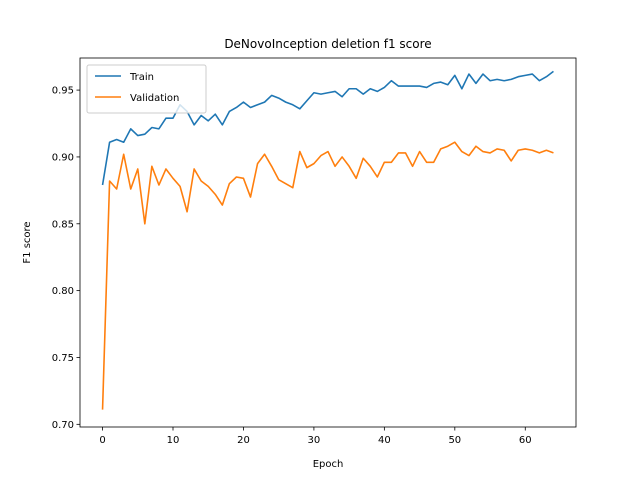 This screenshot has width=640, height=480. I want to click on y-tick-label: 0.90, so click(63, 157).